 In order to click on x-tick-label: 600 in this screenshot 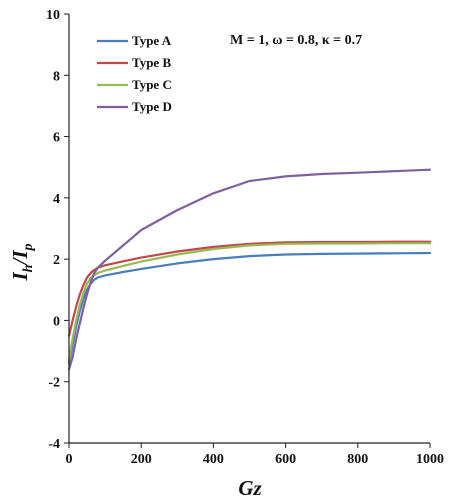, I will do `click(285, 459)`.